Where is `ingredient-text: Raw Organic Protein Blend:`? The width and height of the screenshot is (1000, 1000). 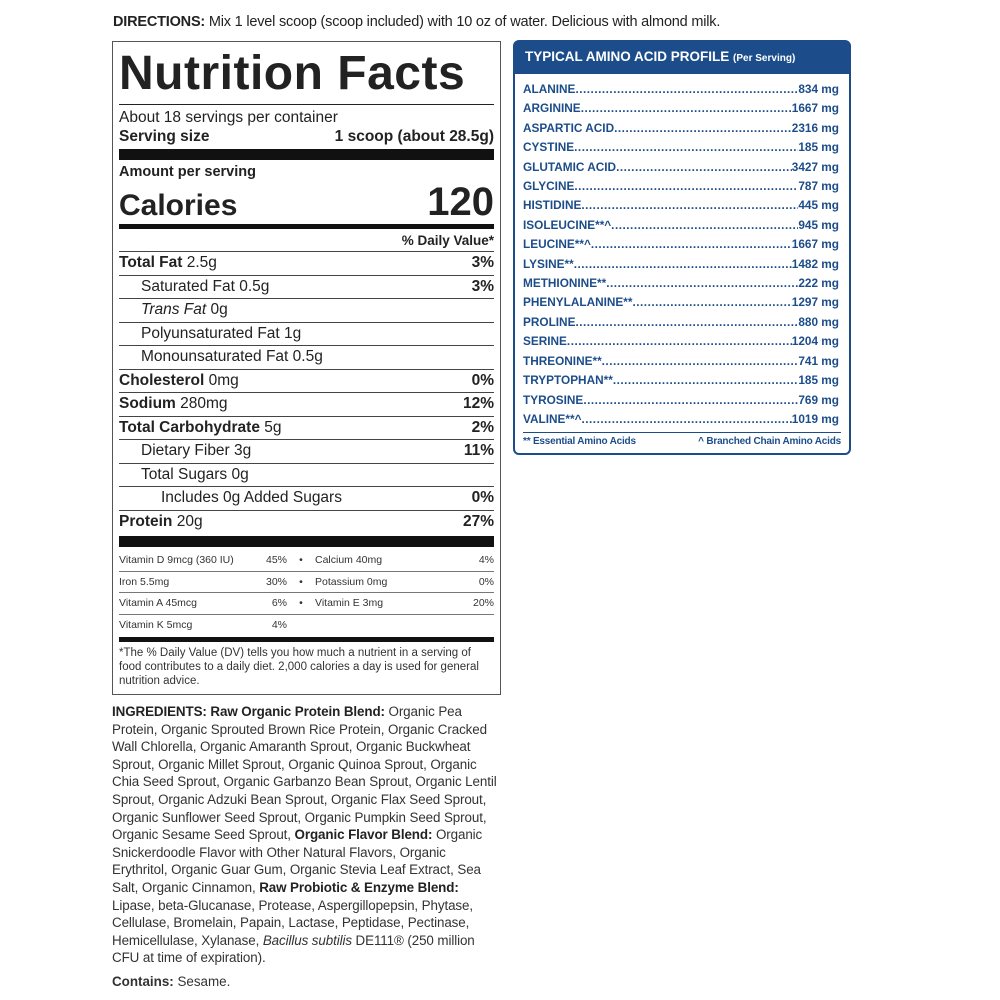
ingredient-text: Raw Organic Protein Blend: is located at coordinates (295, 711).